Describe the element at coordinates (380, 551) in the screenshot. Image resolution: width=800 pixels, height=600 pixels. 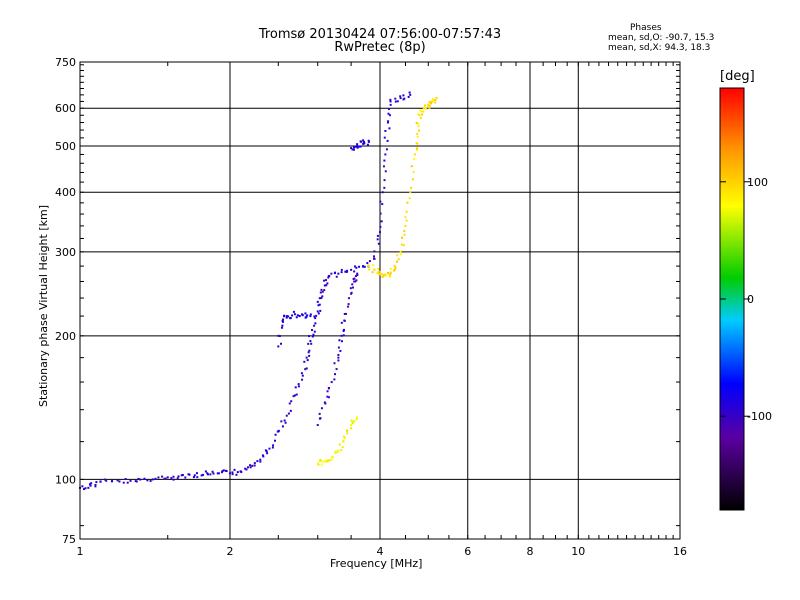
I see `x-tick-label: 4` at that location.